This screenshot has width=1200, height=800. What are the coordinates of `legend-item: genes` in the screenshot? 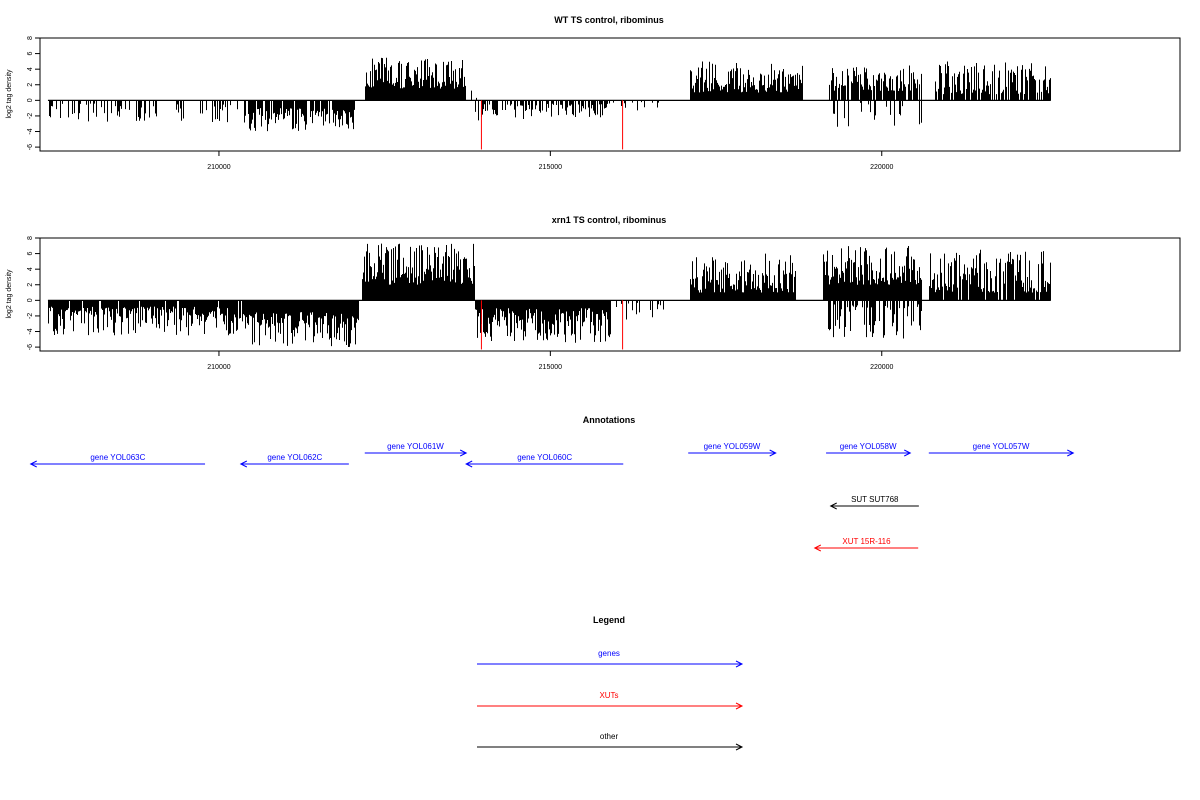 It's located at (610, 658).